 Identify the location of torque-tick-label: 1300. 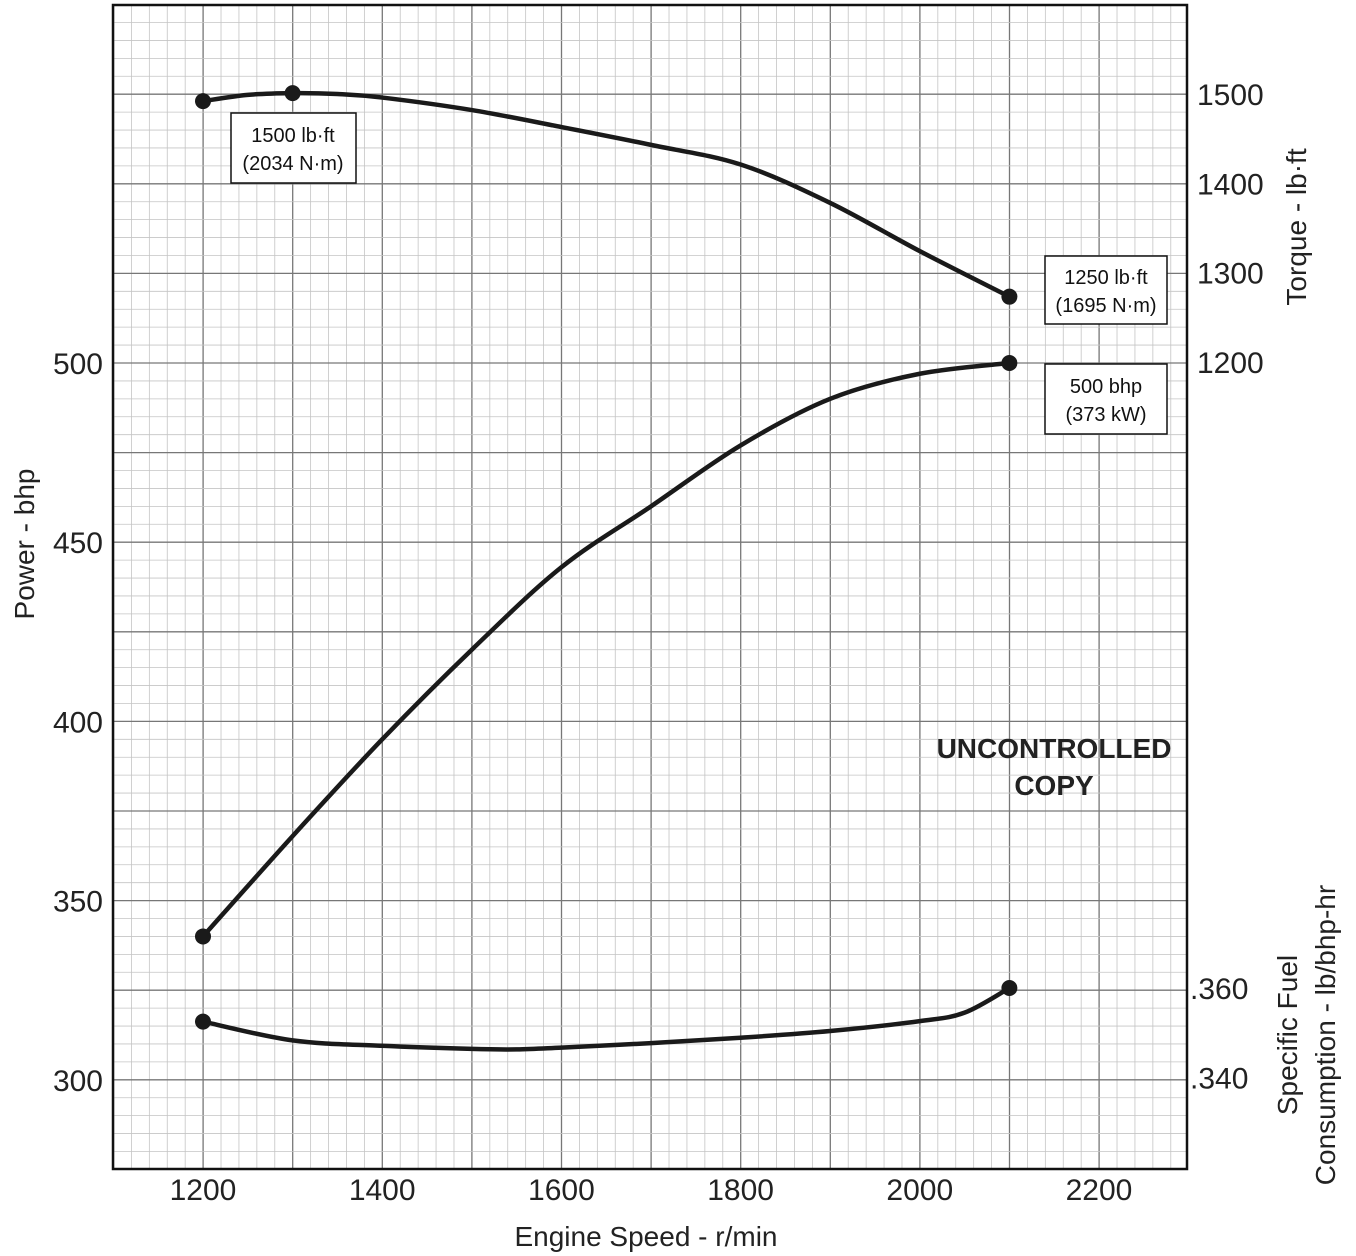
(1230, 274).